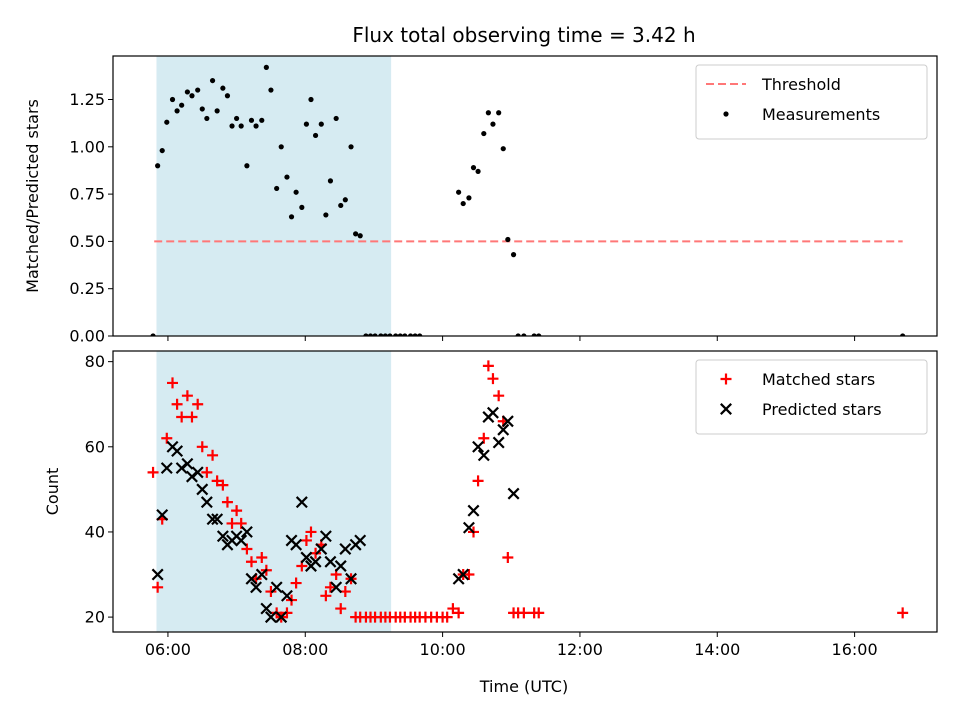 This screenshot has width=960, height=724. What do you see at coordinates (32, 196) in the screenshot?
I see `y-axis-label: Matched/Predicted stars` at bounding box center [32, 196].